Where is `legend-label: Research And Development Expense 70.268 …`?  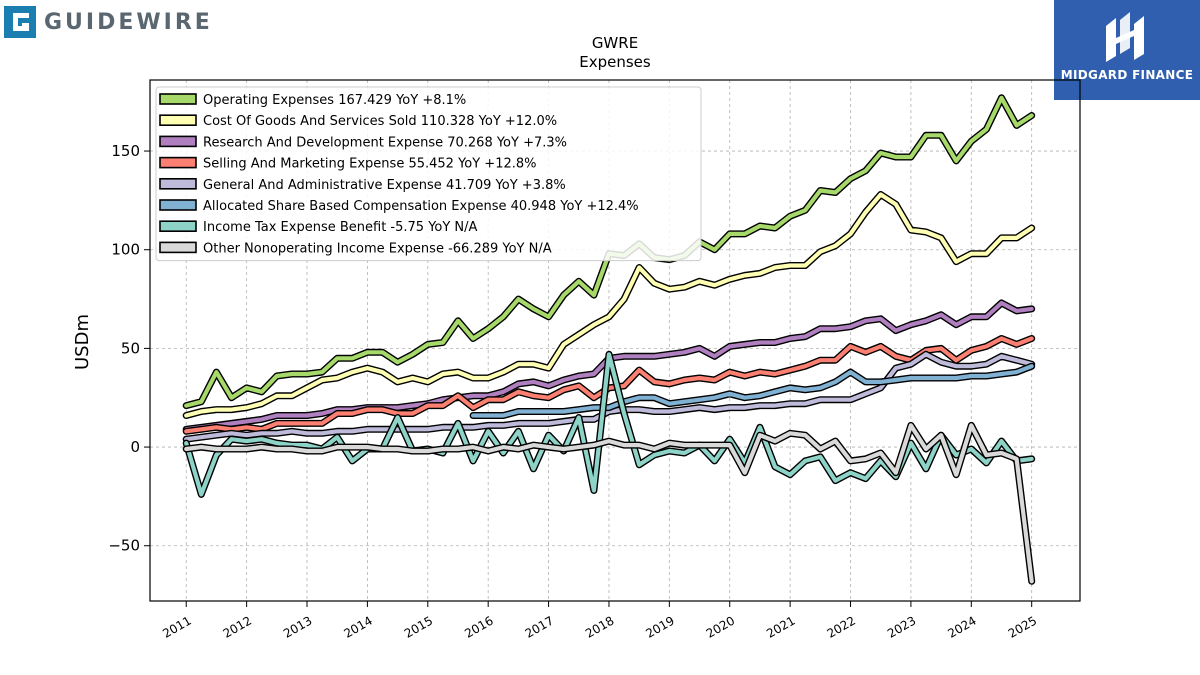
legend-label: Research And Development Expense 70.268 … is located at coordinates (385, 142).